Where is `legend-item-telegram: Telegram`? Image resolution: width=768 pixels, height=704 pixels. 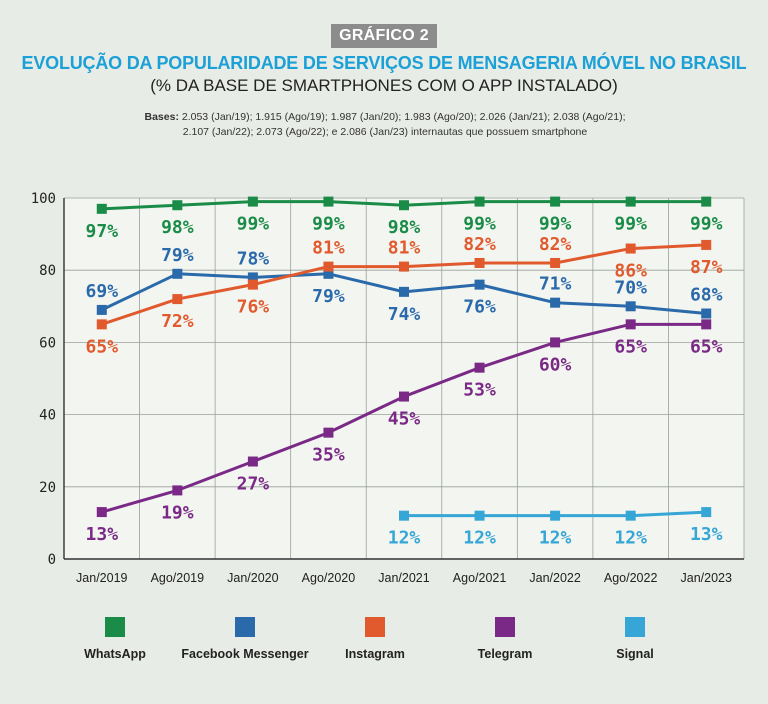
legend-item-telegram: Telegram is located at coordinates (505, 639).